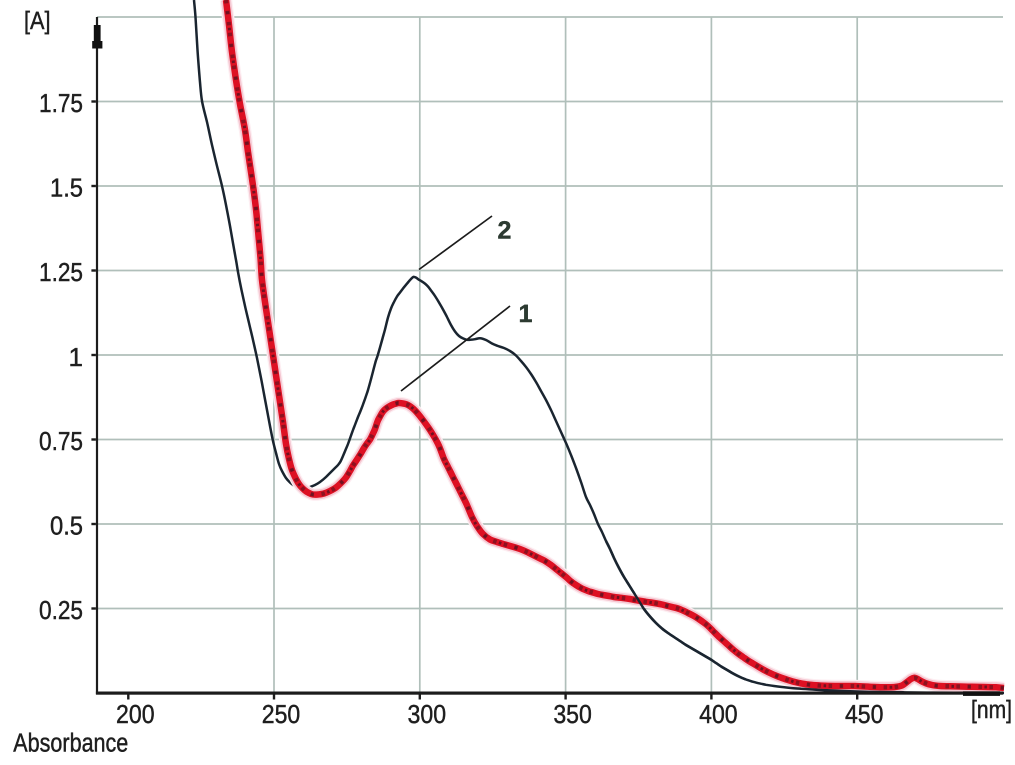 The image size is (1015, 765). I want to click on svg-text: 0.5, so click(66, 526).